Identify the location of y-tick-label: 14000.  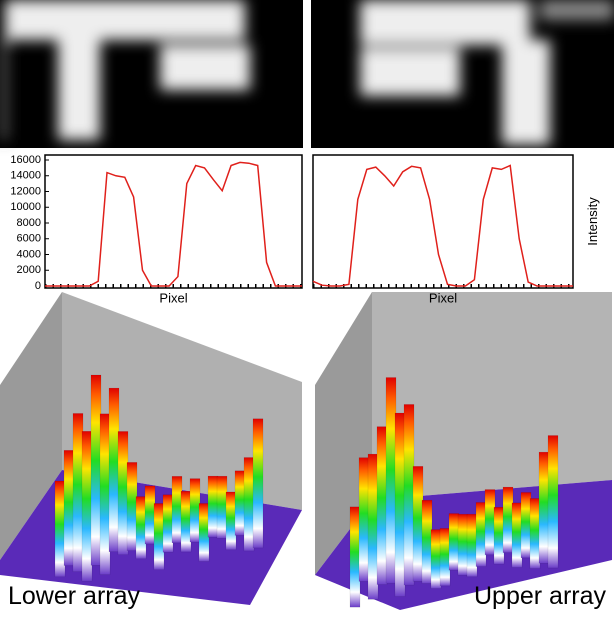
(25, 176).